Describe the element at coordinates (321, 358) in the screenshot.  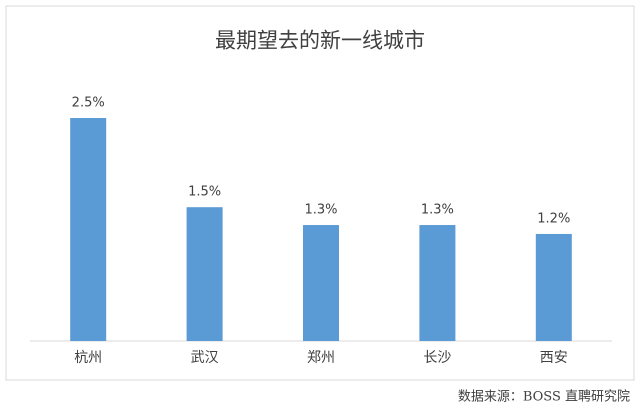
I see `x-tick-label: 郑州` at that location.